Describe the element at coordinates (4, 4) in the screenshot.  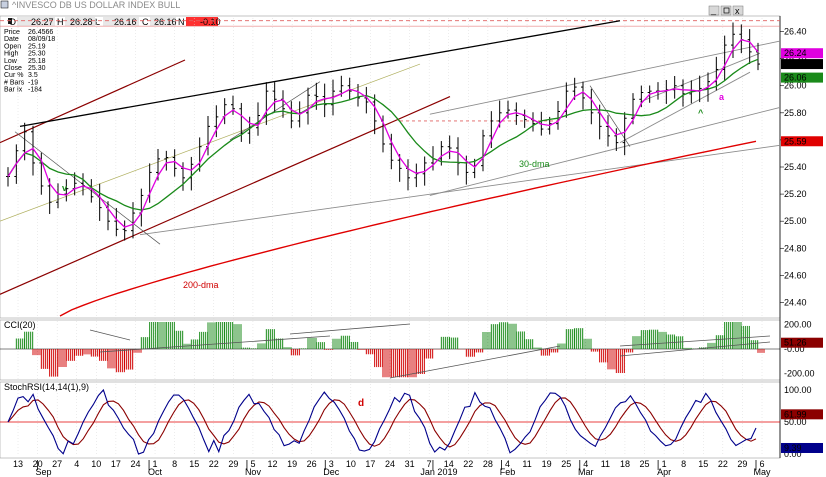
I see `toolbar-menu-icon` at that location.